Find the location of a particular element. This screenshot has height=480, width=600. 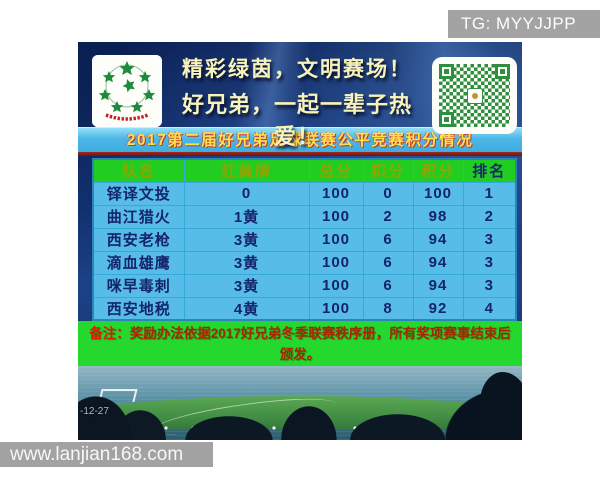

note-text: 奖励办法依据2017好兄弟冬季联赛秩序册，所有奖项赛事结束后颁发。 is located at coordinates (320, 344).